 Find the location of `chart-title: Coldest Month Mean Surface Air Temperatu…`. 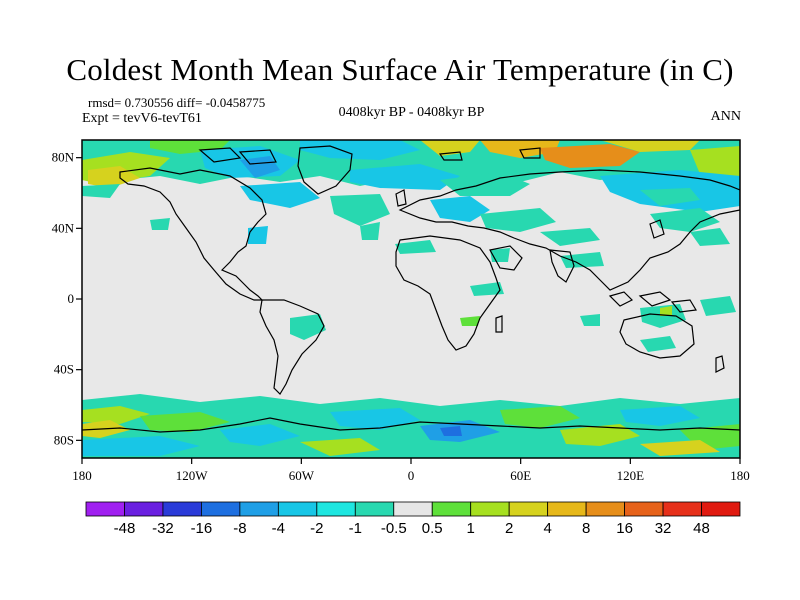

chart-title: Coldest Month Mean Surface Air Temperatu… is located at coordinates (400, 69).